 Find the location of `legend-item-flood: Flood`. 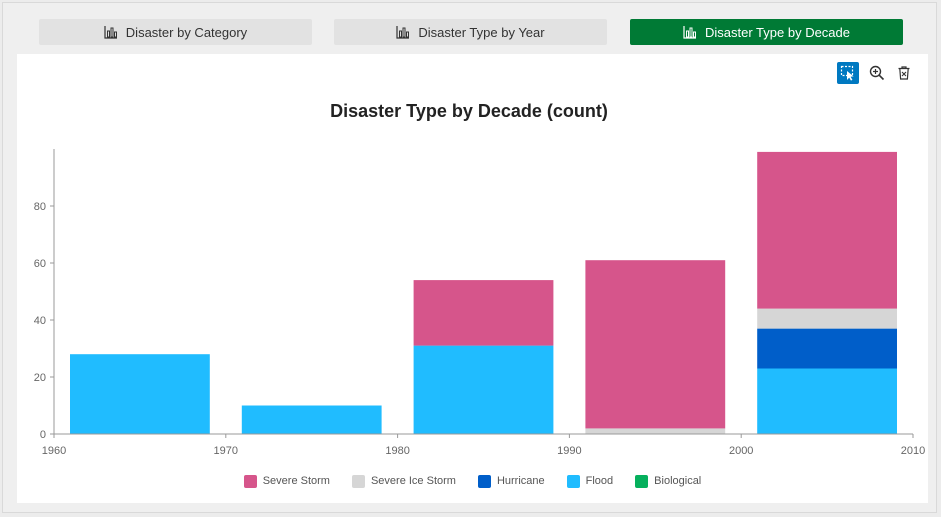

legend-item-flood: Flood is located at coordinates (590, 481).